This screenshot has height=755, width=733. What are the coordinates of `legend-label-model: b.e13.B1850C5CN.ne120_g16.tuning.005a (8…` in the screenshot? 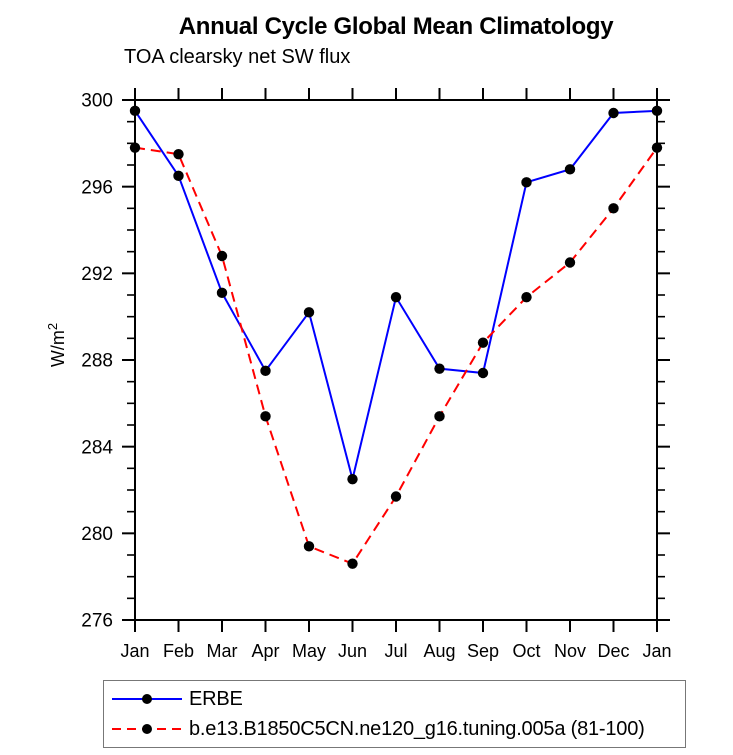 It's located at (417, 728).